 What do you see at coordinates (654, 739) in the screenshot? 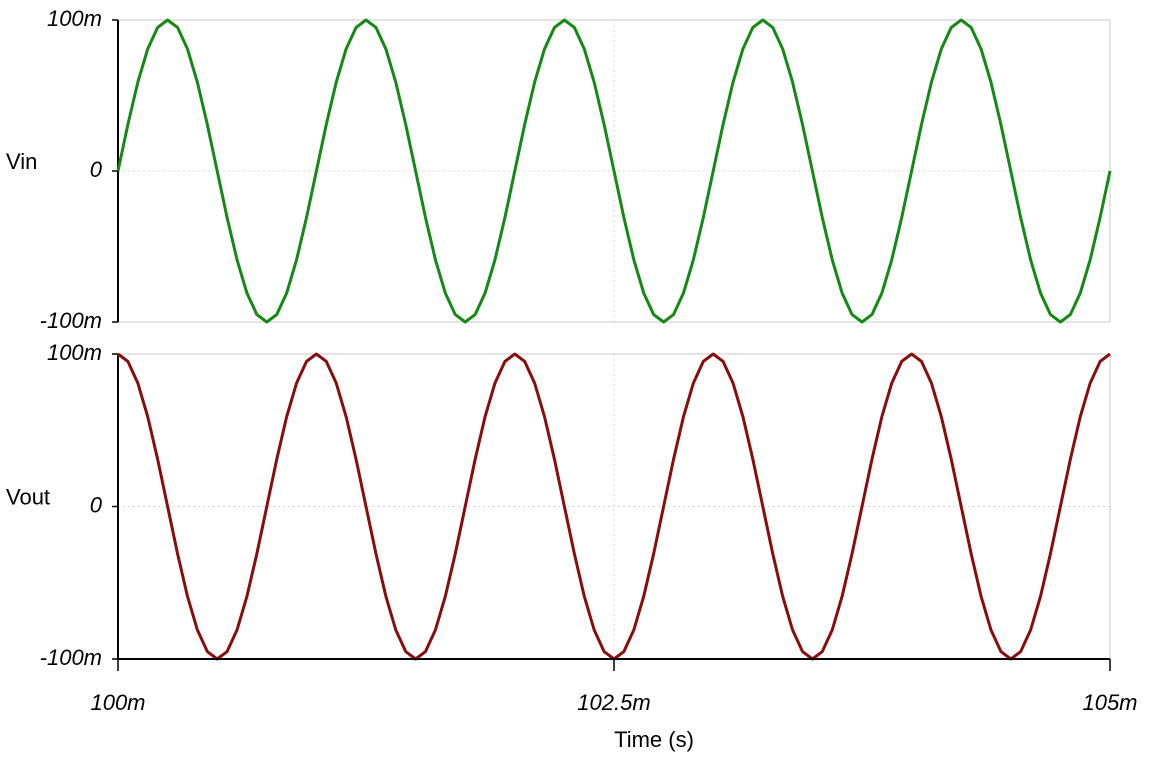
I see `x-axis-label: Time (s)` at bounding box center [654, 739].